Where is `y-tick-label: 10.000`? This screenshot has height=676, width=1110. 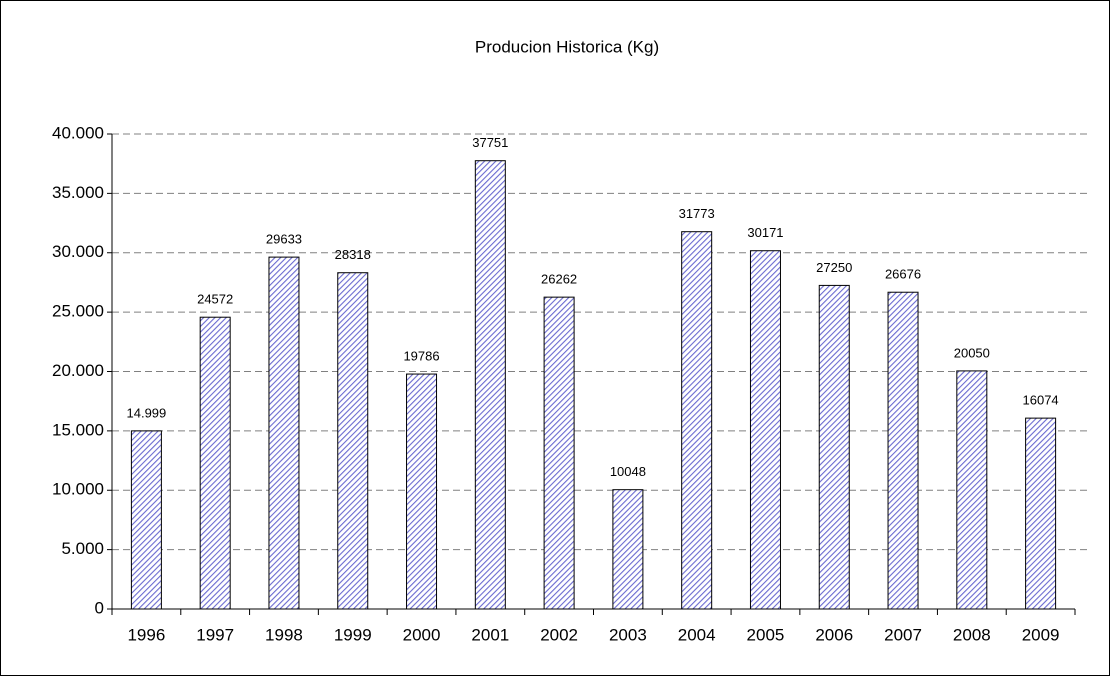
y-tick-label: 10.000 is located at coordinates (78, 489).